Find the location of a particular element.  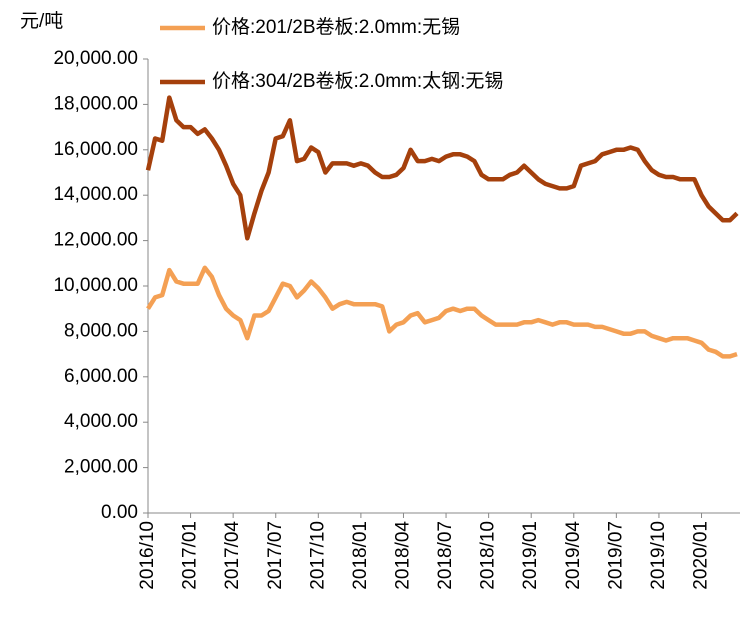

x-tick-label: 2019/01 is located at coordinates (530, 555).